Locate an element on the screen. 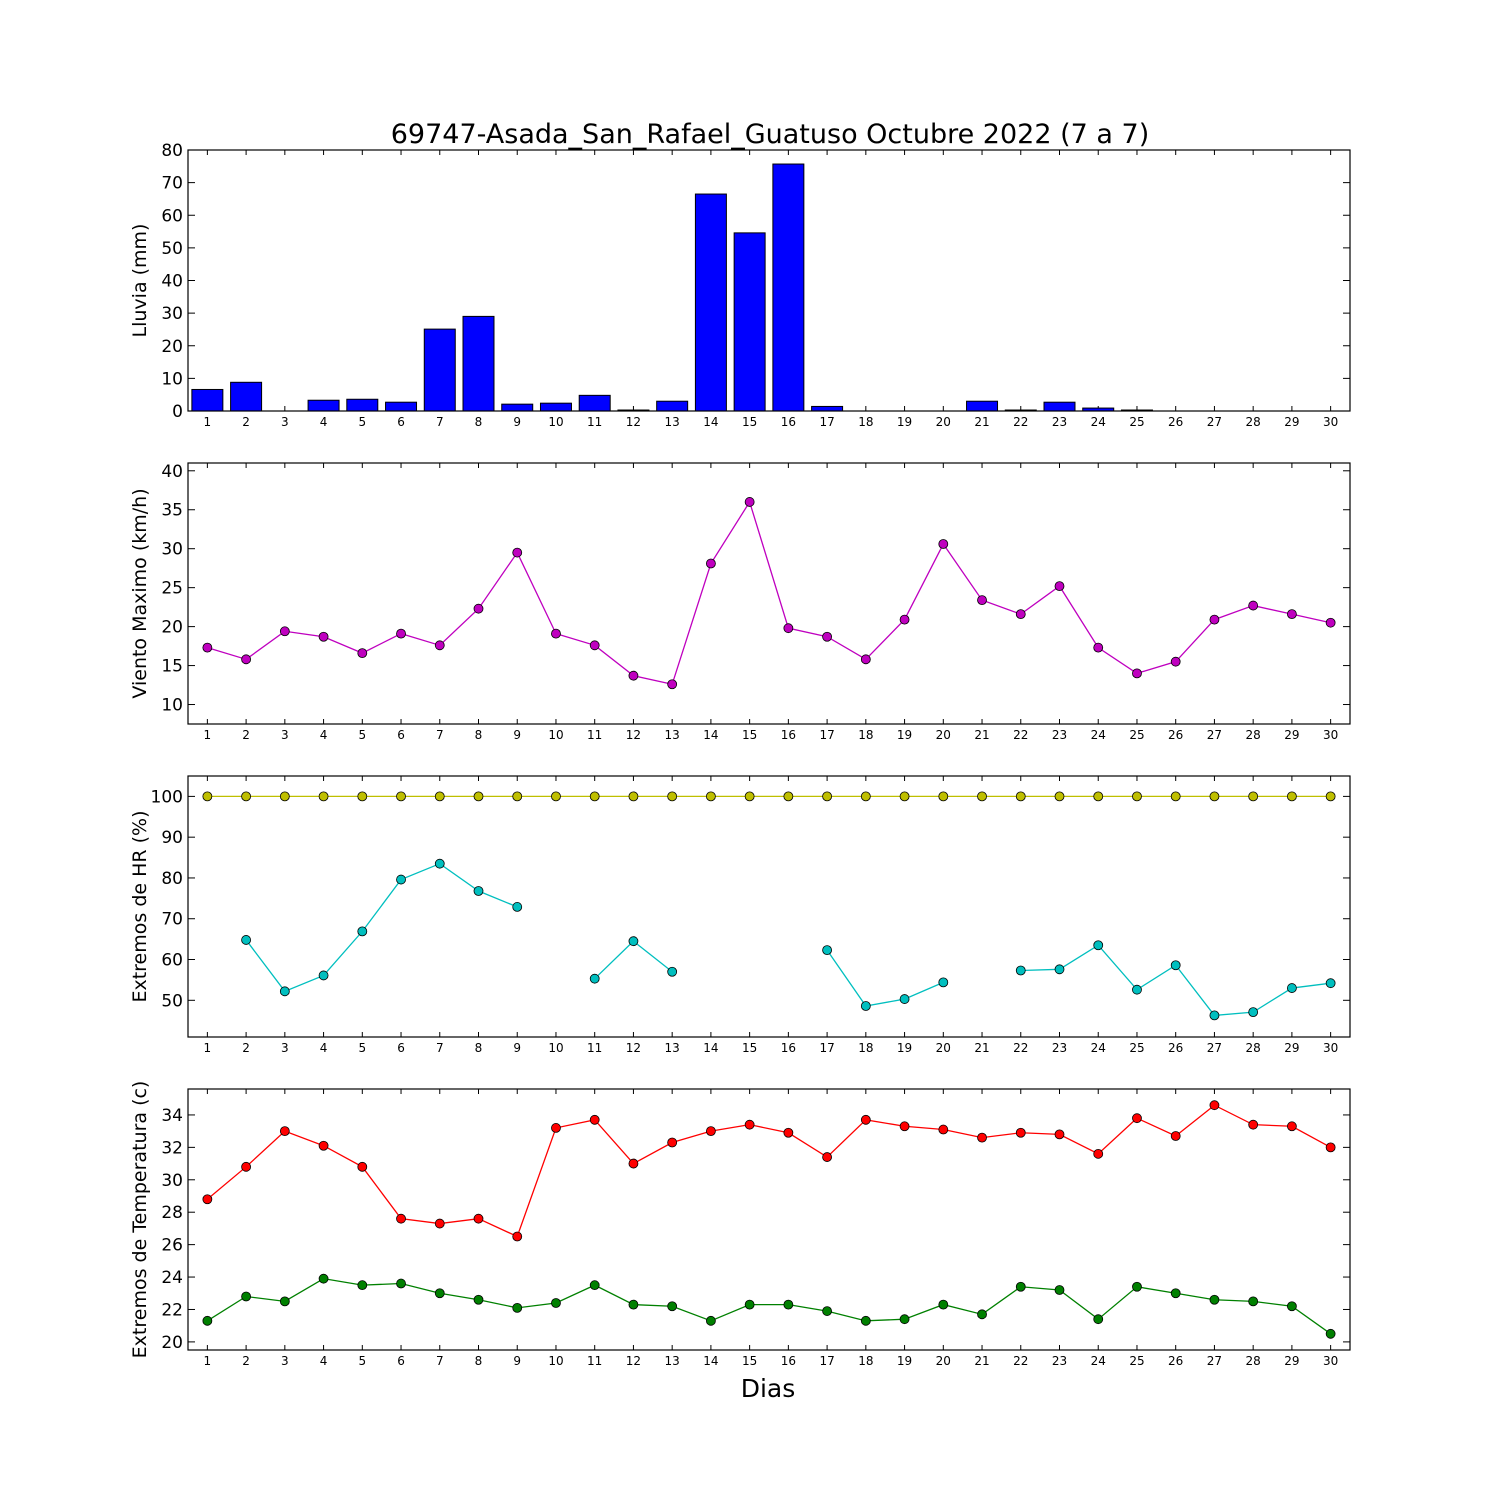  rainfall-y-axis-label: Lluvia (mm) is located at coordinates (140, 281).